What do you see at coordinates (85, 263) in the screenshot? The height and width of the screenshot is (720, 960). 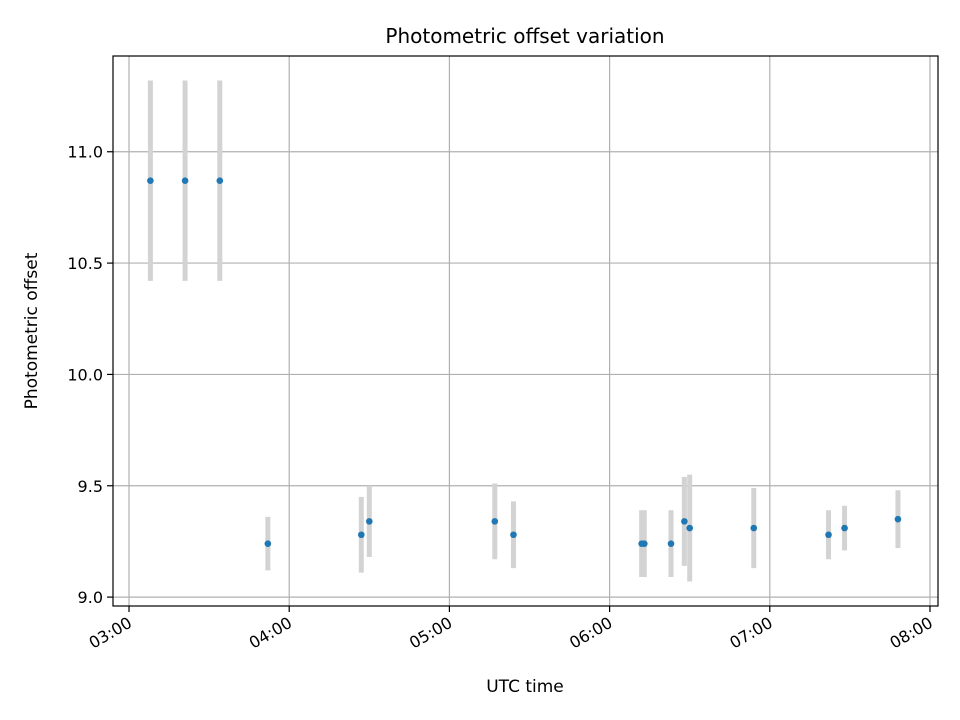 I see `y-tick-label: 10.5` at bounding box center [85, 263].